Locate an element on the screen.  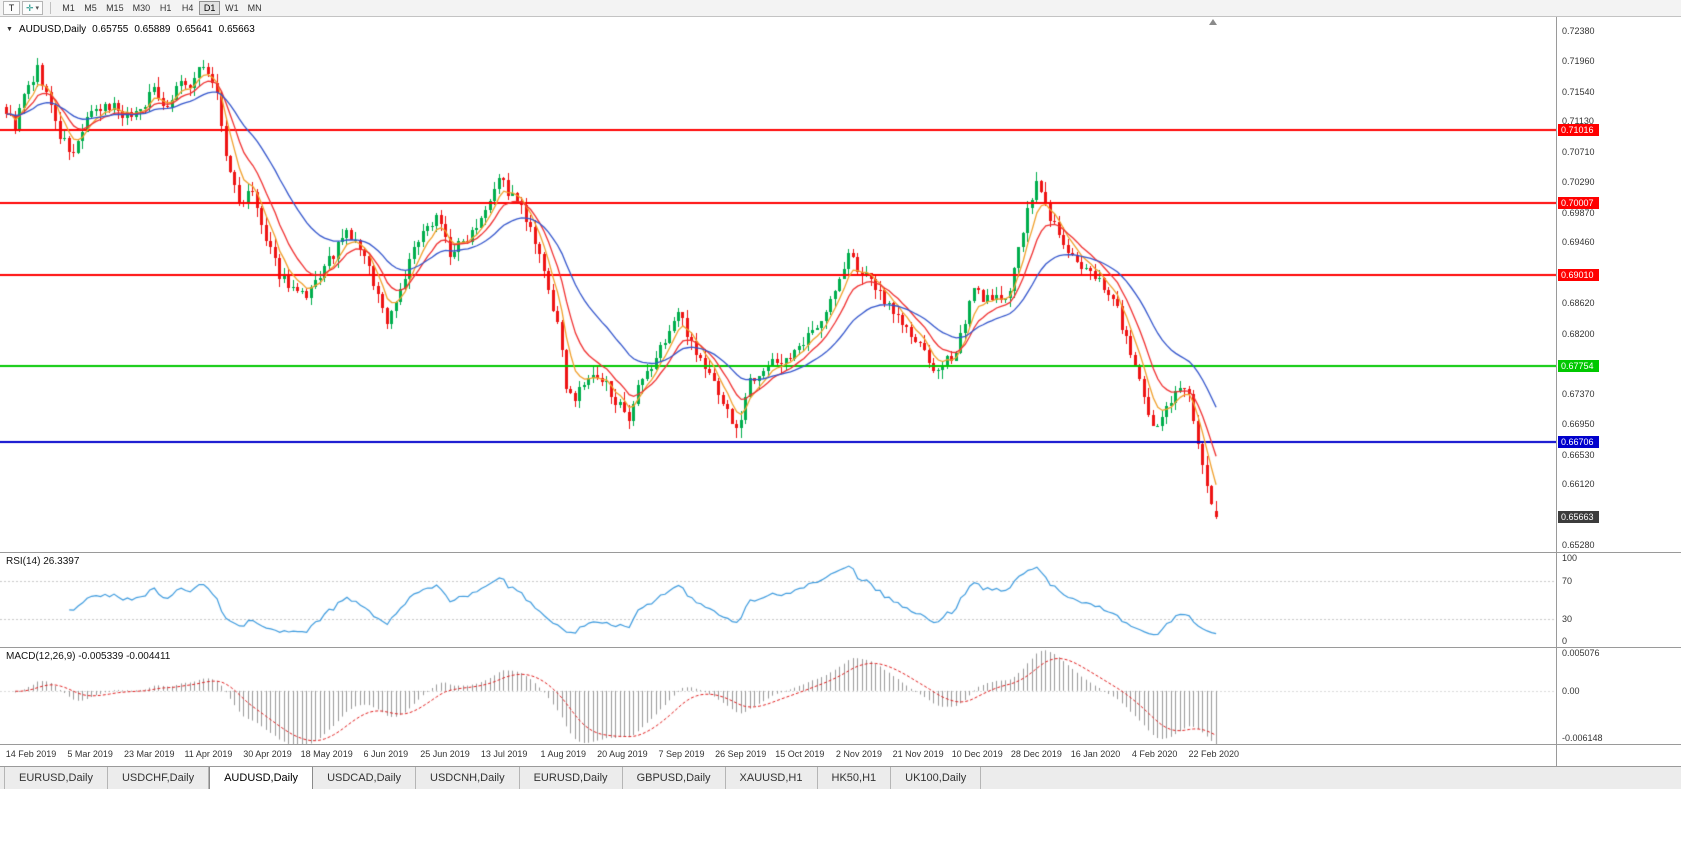
price-level-label: 0.71016 is located at coordinates (1578, 129).